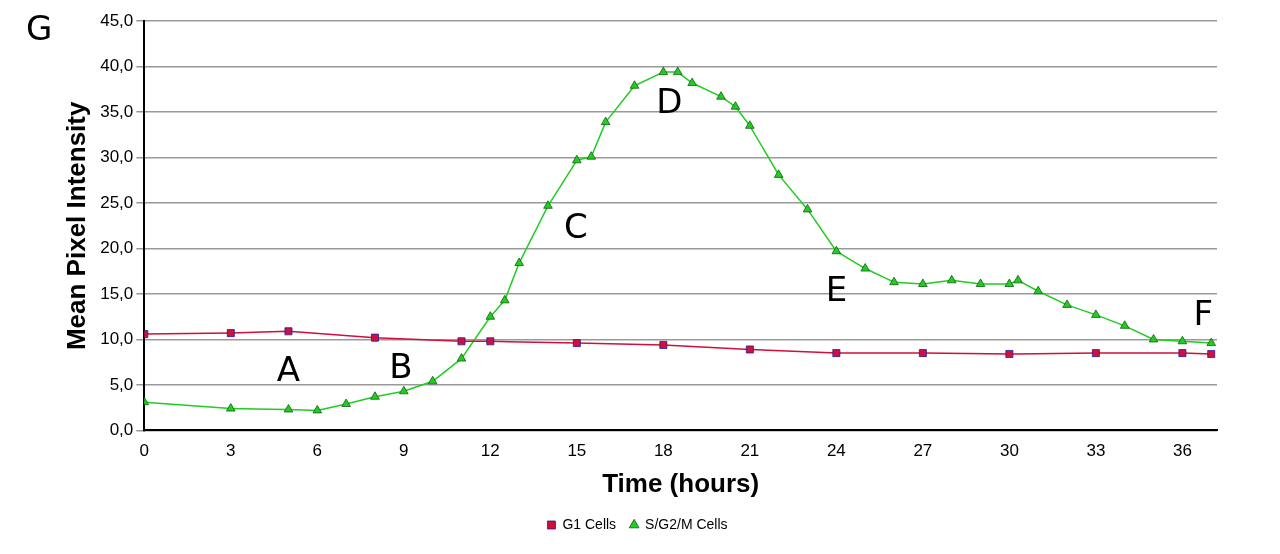  What do you see at coordinates (39, 27) in the screenshot?
I see `text: G` at bounding box center [39, 27].